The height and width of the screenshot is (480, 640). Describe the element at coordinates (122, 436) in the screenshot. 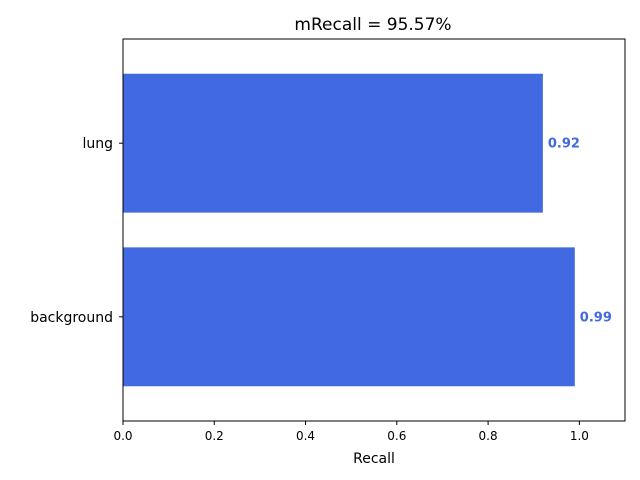

I see `x-tick-label: 0.0` at that location.